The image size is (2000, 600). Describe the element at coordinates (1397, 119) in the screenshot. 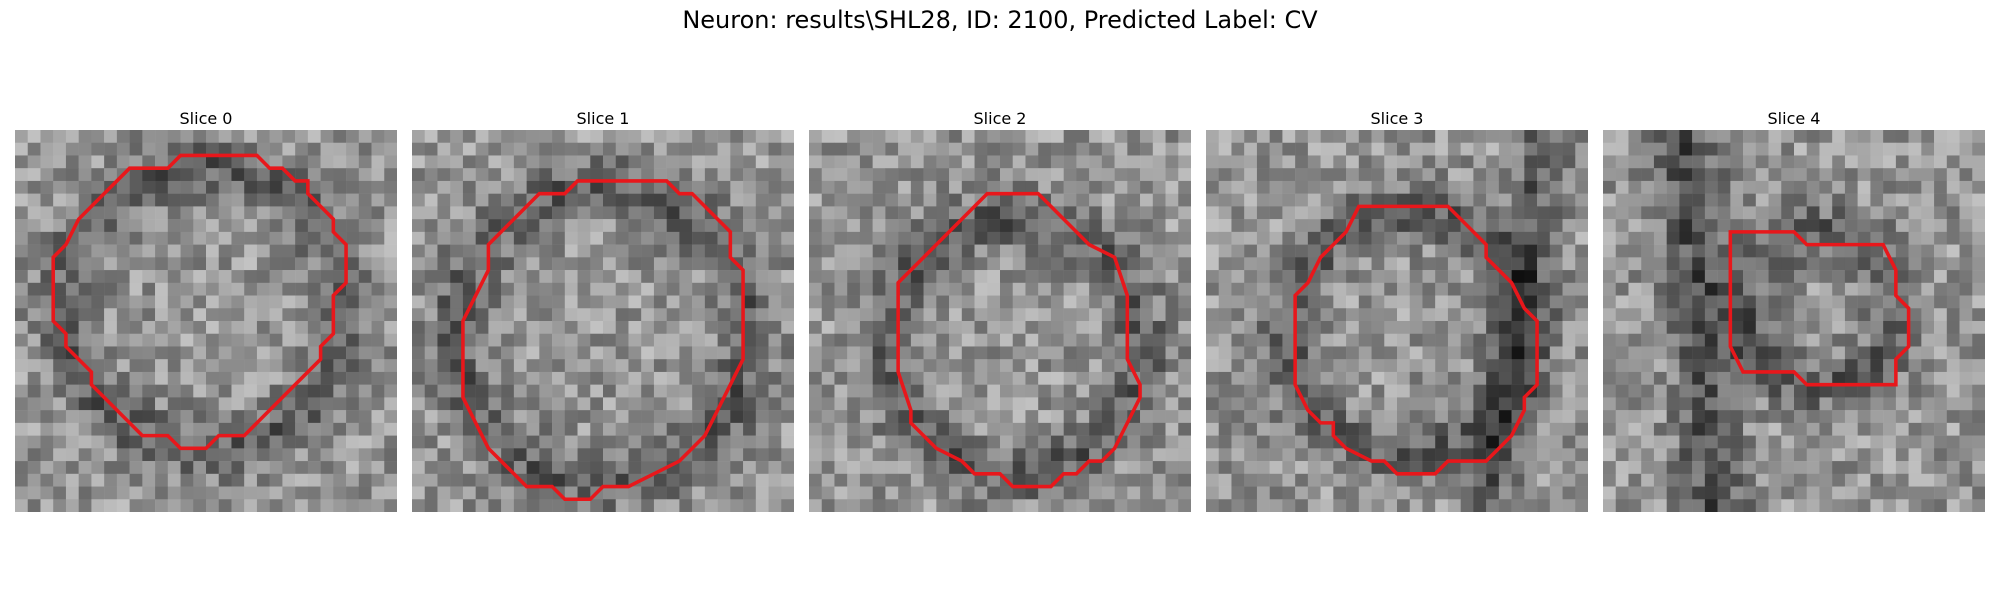

I see `slice-title-3: Slice 3` at that location.